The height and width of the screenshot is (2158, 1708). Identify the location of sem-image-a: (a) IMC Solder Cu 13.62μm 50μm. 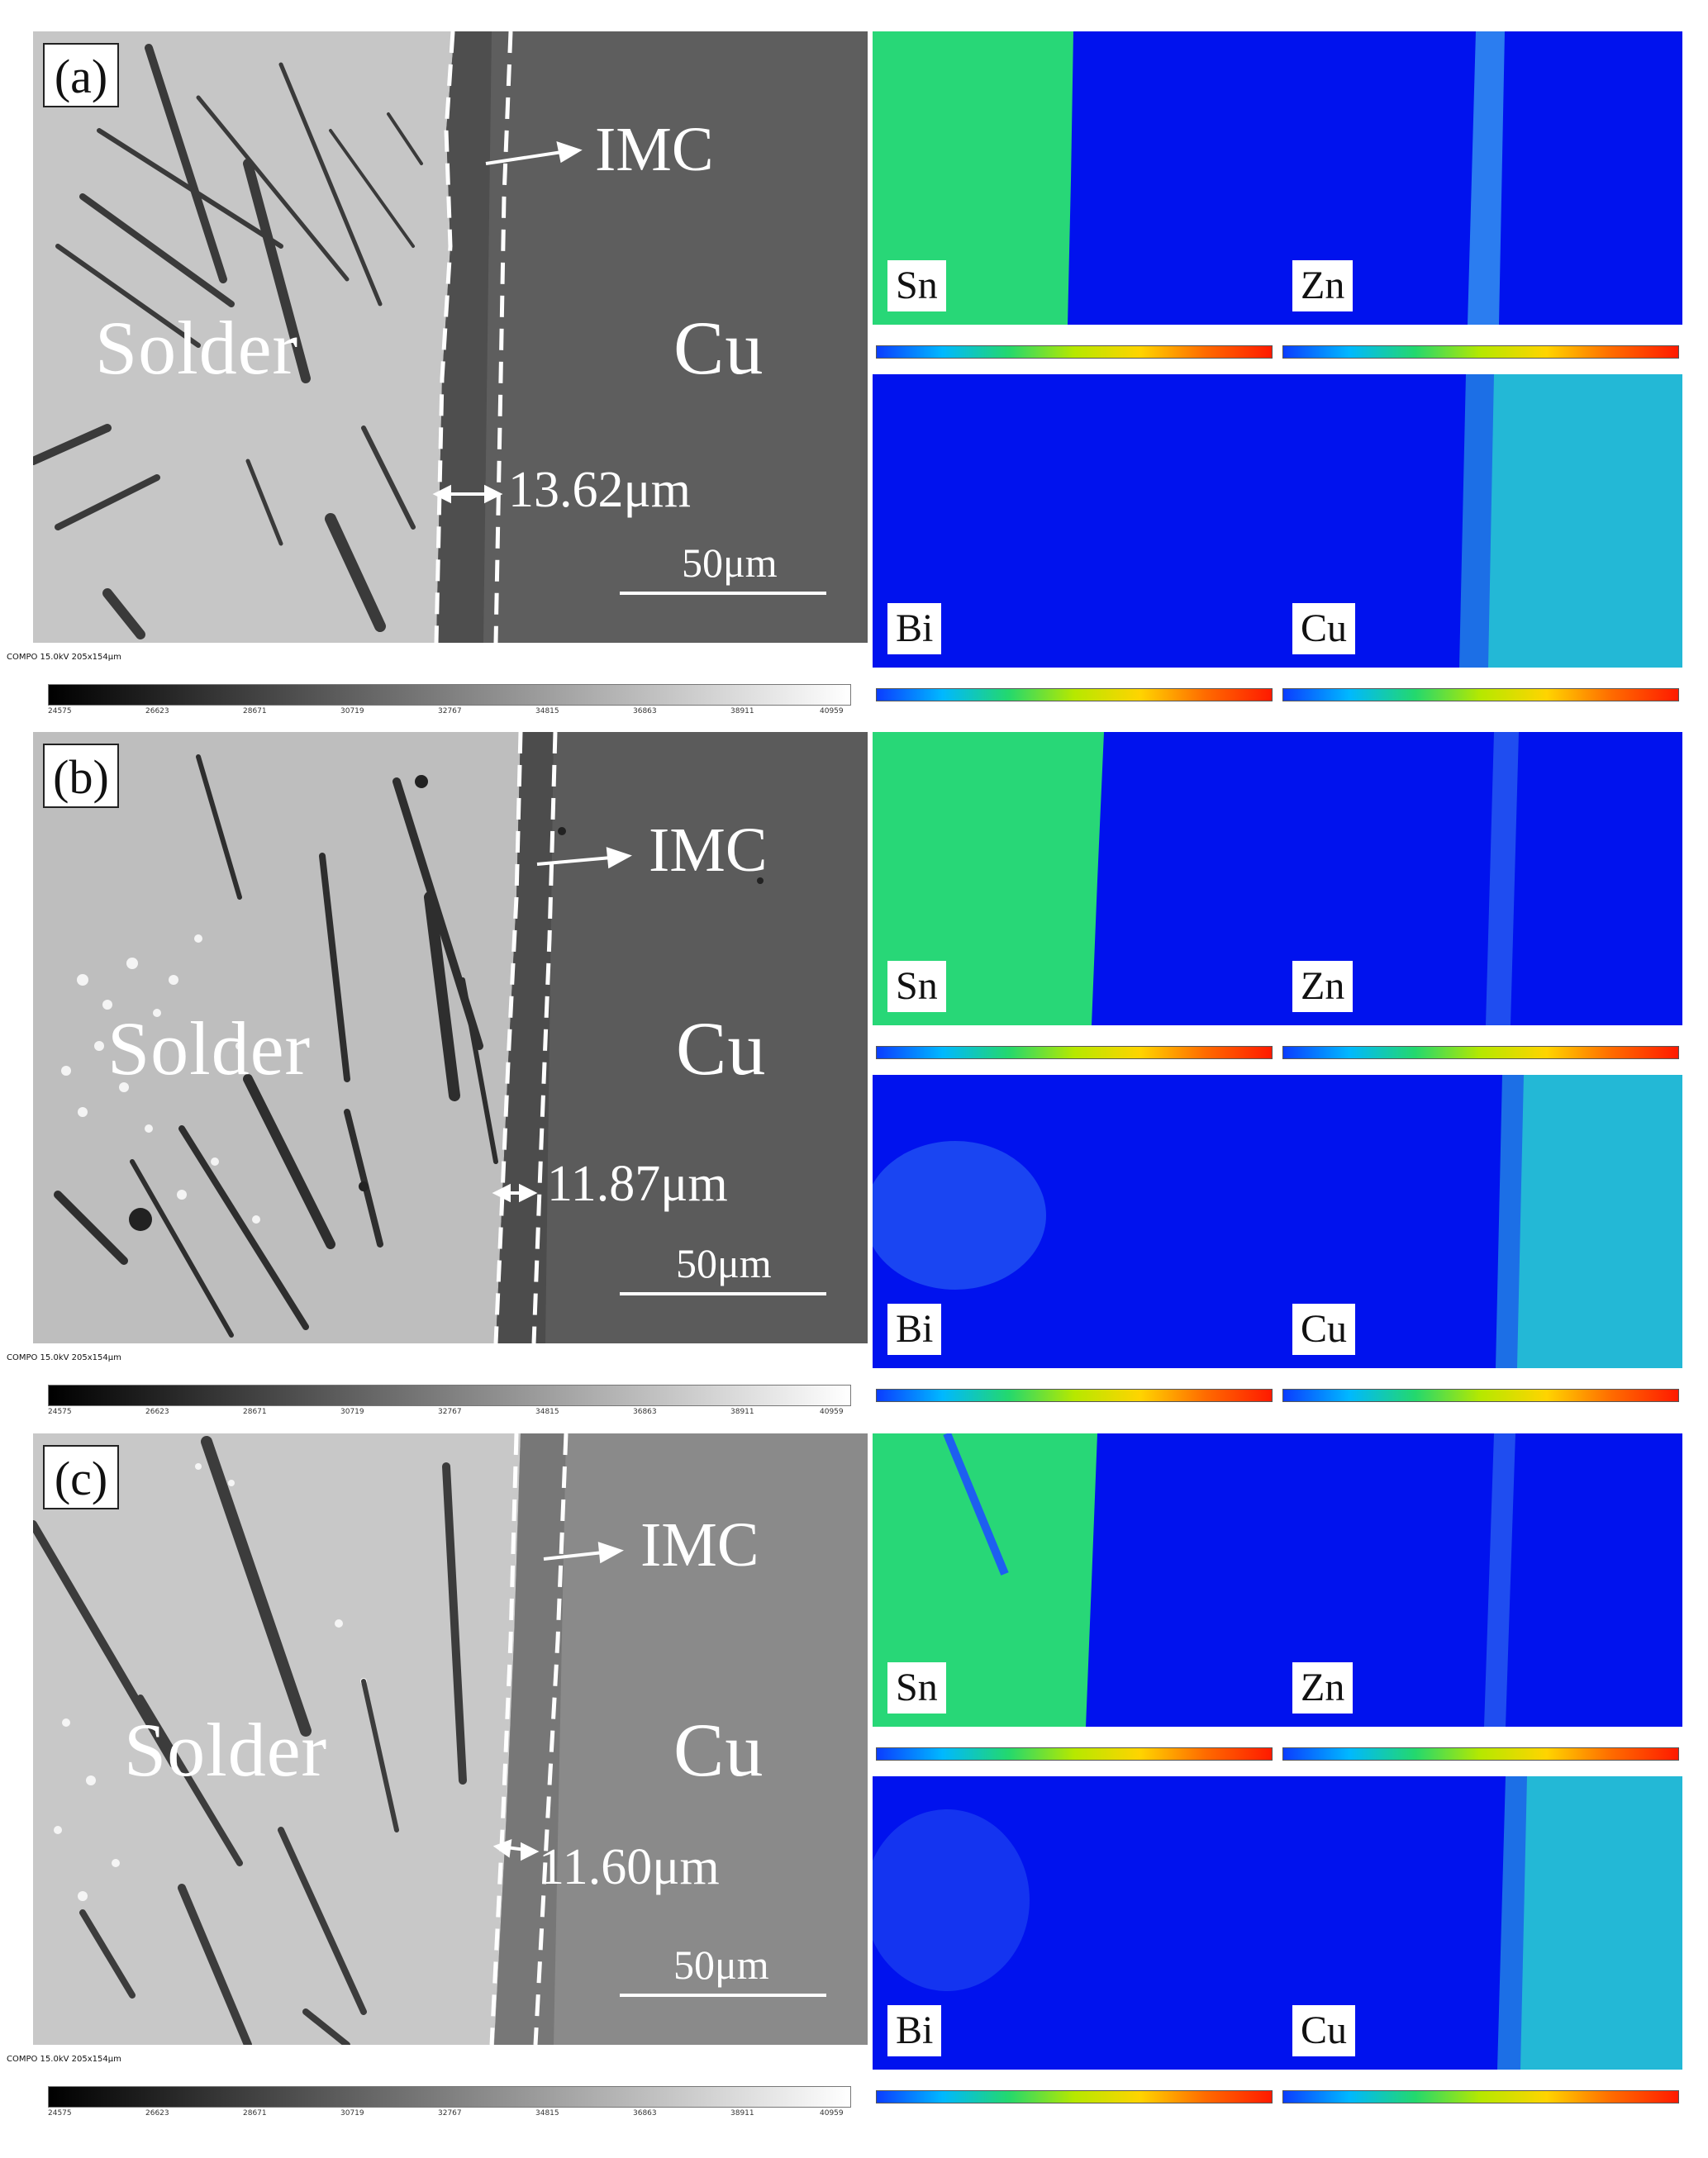
(450, 337).